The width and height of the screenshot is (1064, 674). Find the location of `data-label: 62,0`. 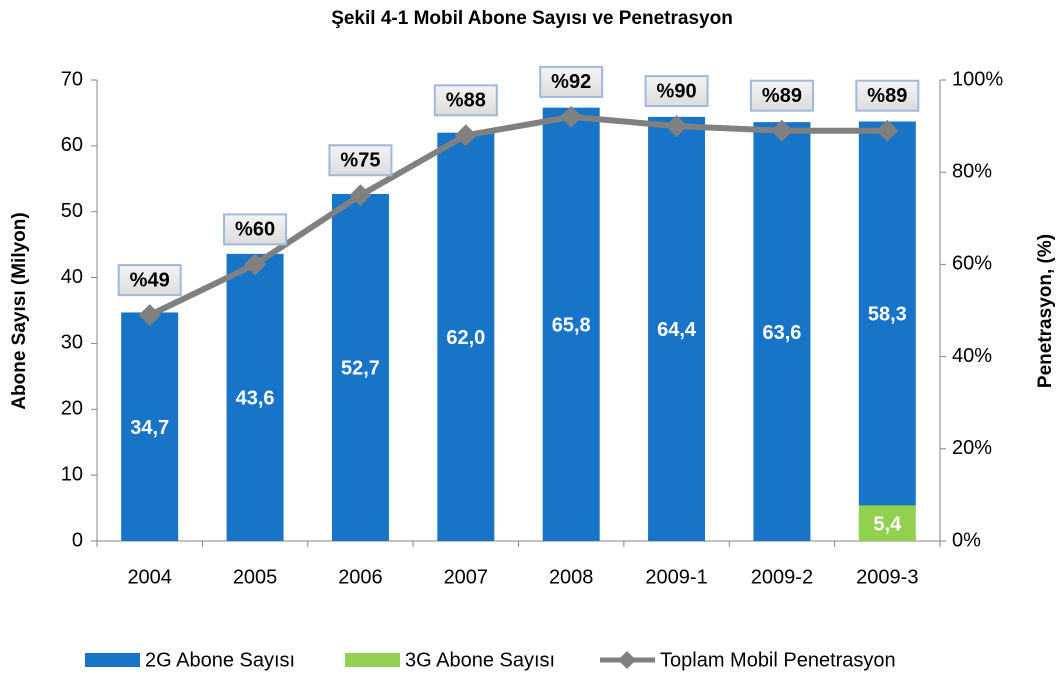

data-label: 62,0 is located at coordinates (465, 338).